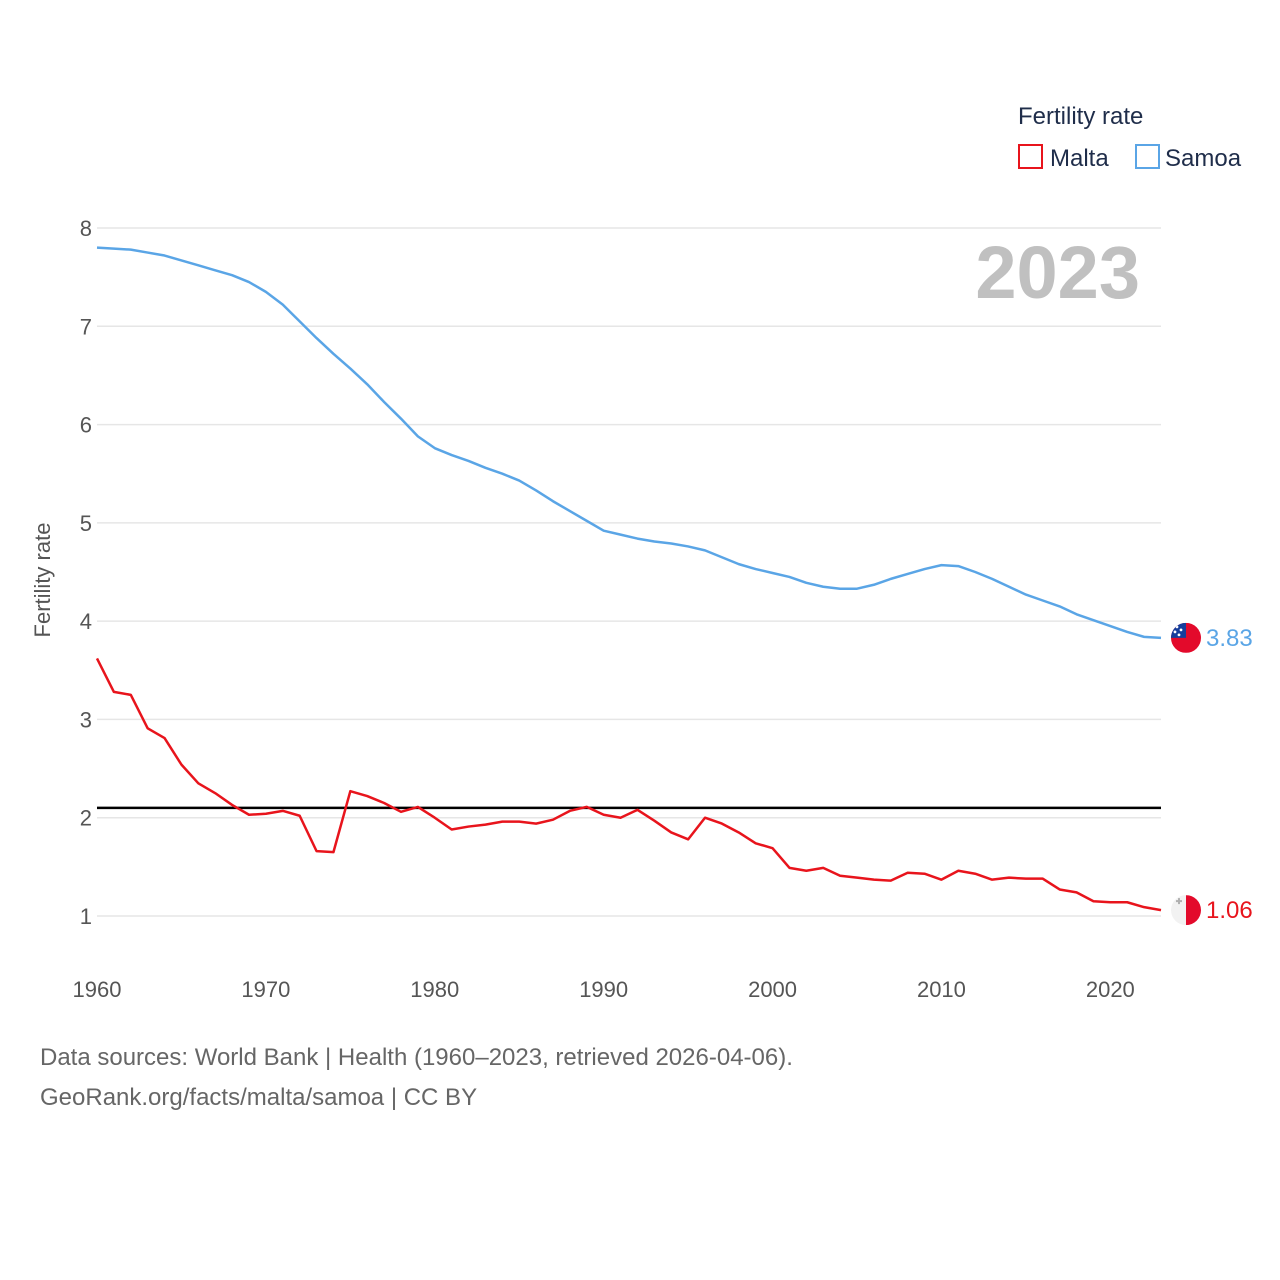 Image resolution: width=1280 pixels, height=1280 pixels. Describe the element at coordinates (86, 916) in the screenshot. I see `y-tick-label: 1` at that location.